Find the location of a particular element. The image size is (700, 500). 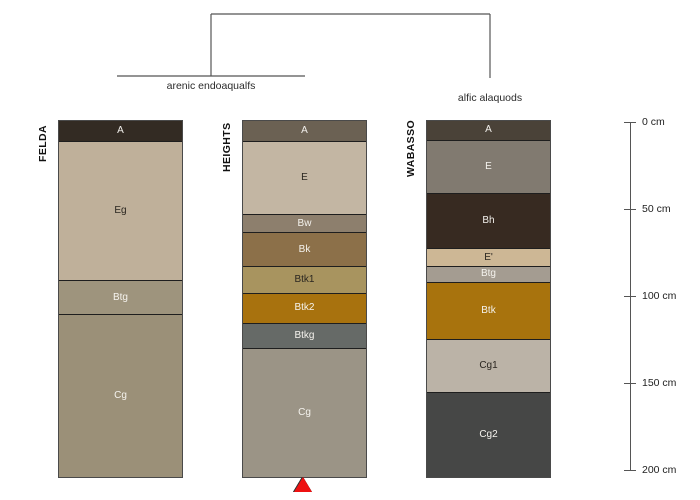

site-label-heights: HEIGHTS is located at coordinates (227, 147).